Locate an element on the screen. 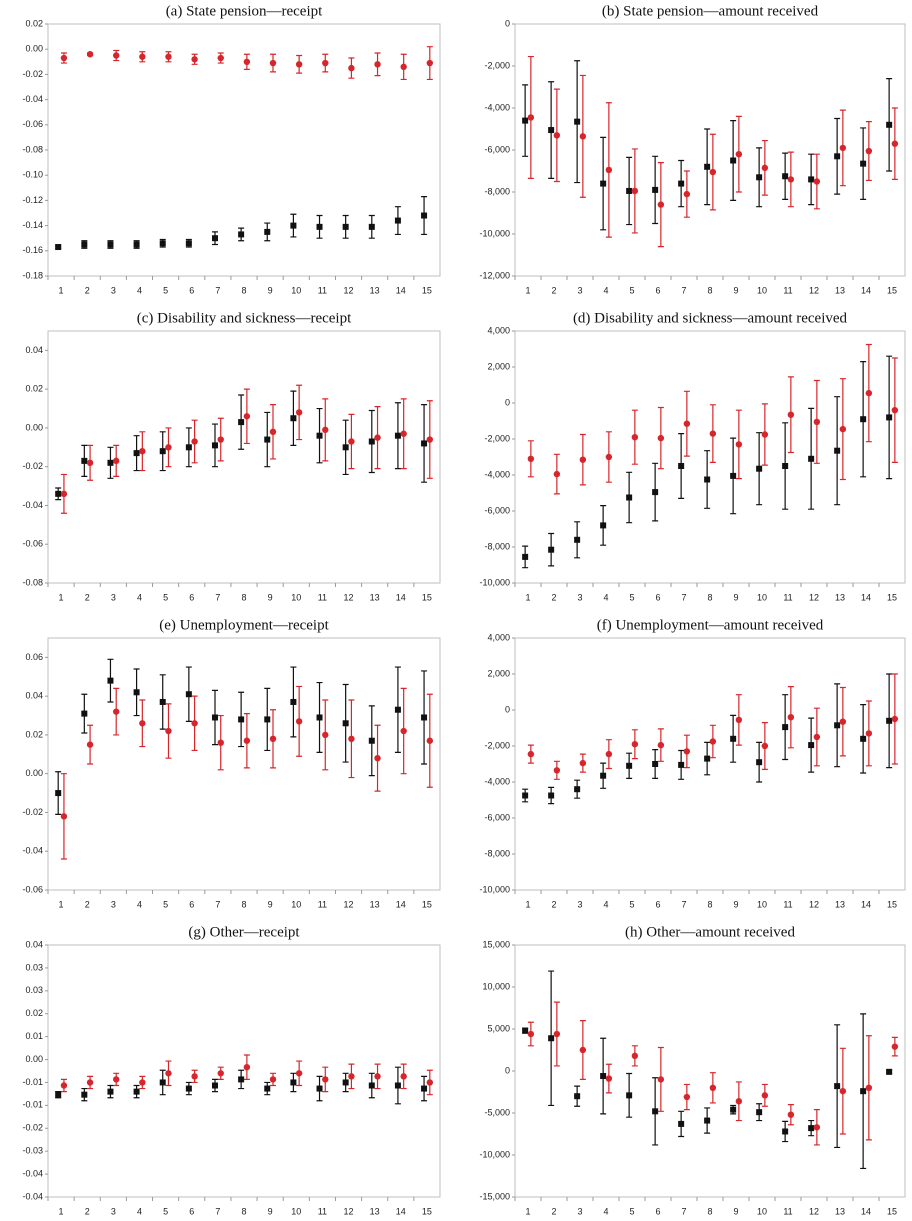 The height and width of the screenshot is (1221, 912). plot-frame is located at coordinates (244, 1071).